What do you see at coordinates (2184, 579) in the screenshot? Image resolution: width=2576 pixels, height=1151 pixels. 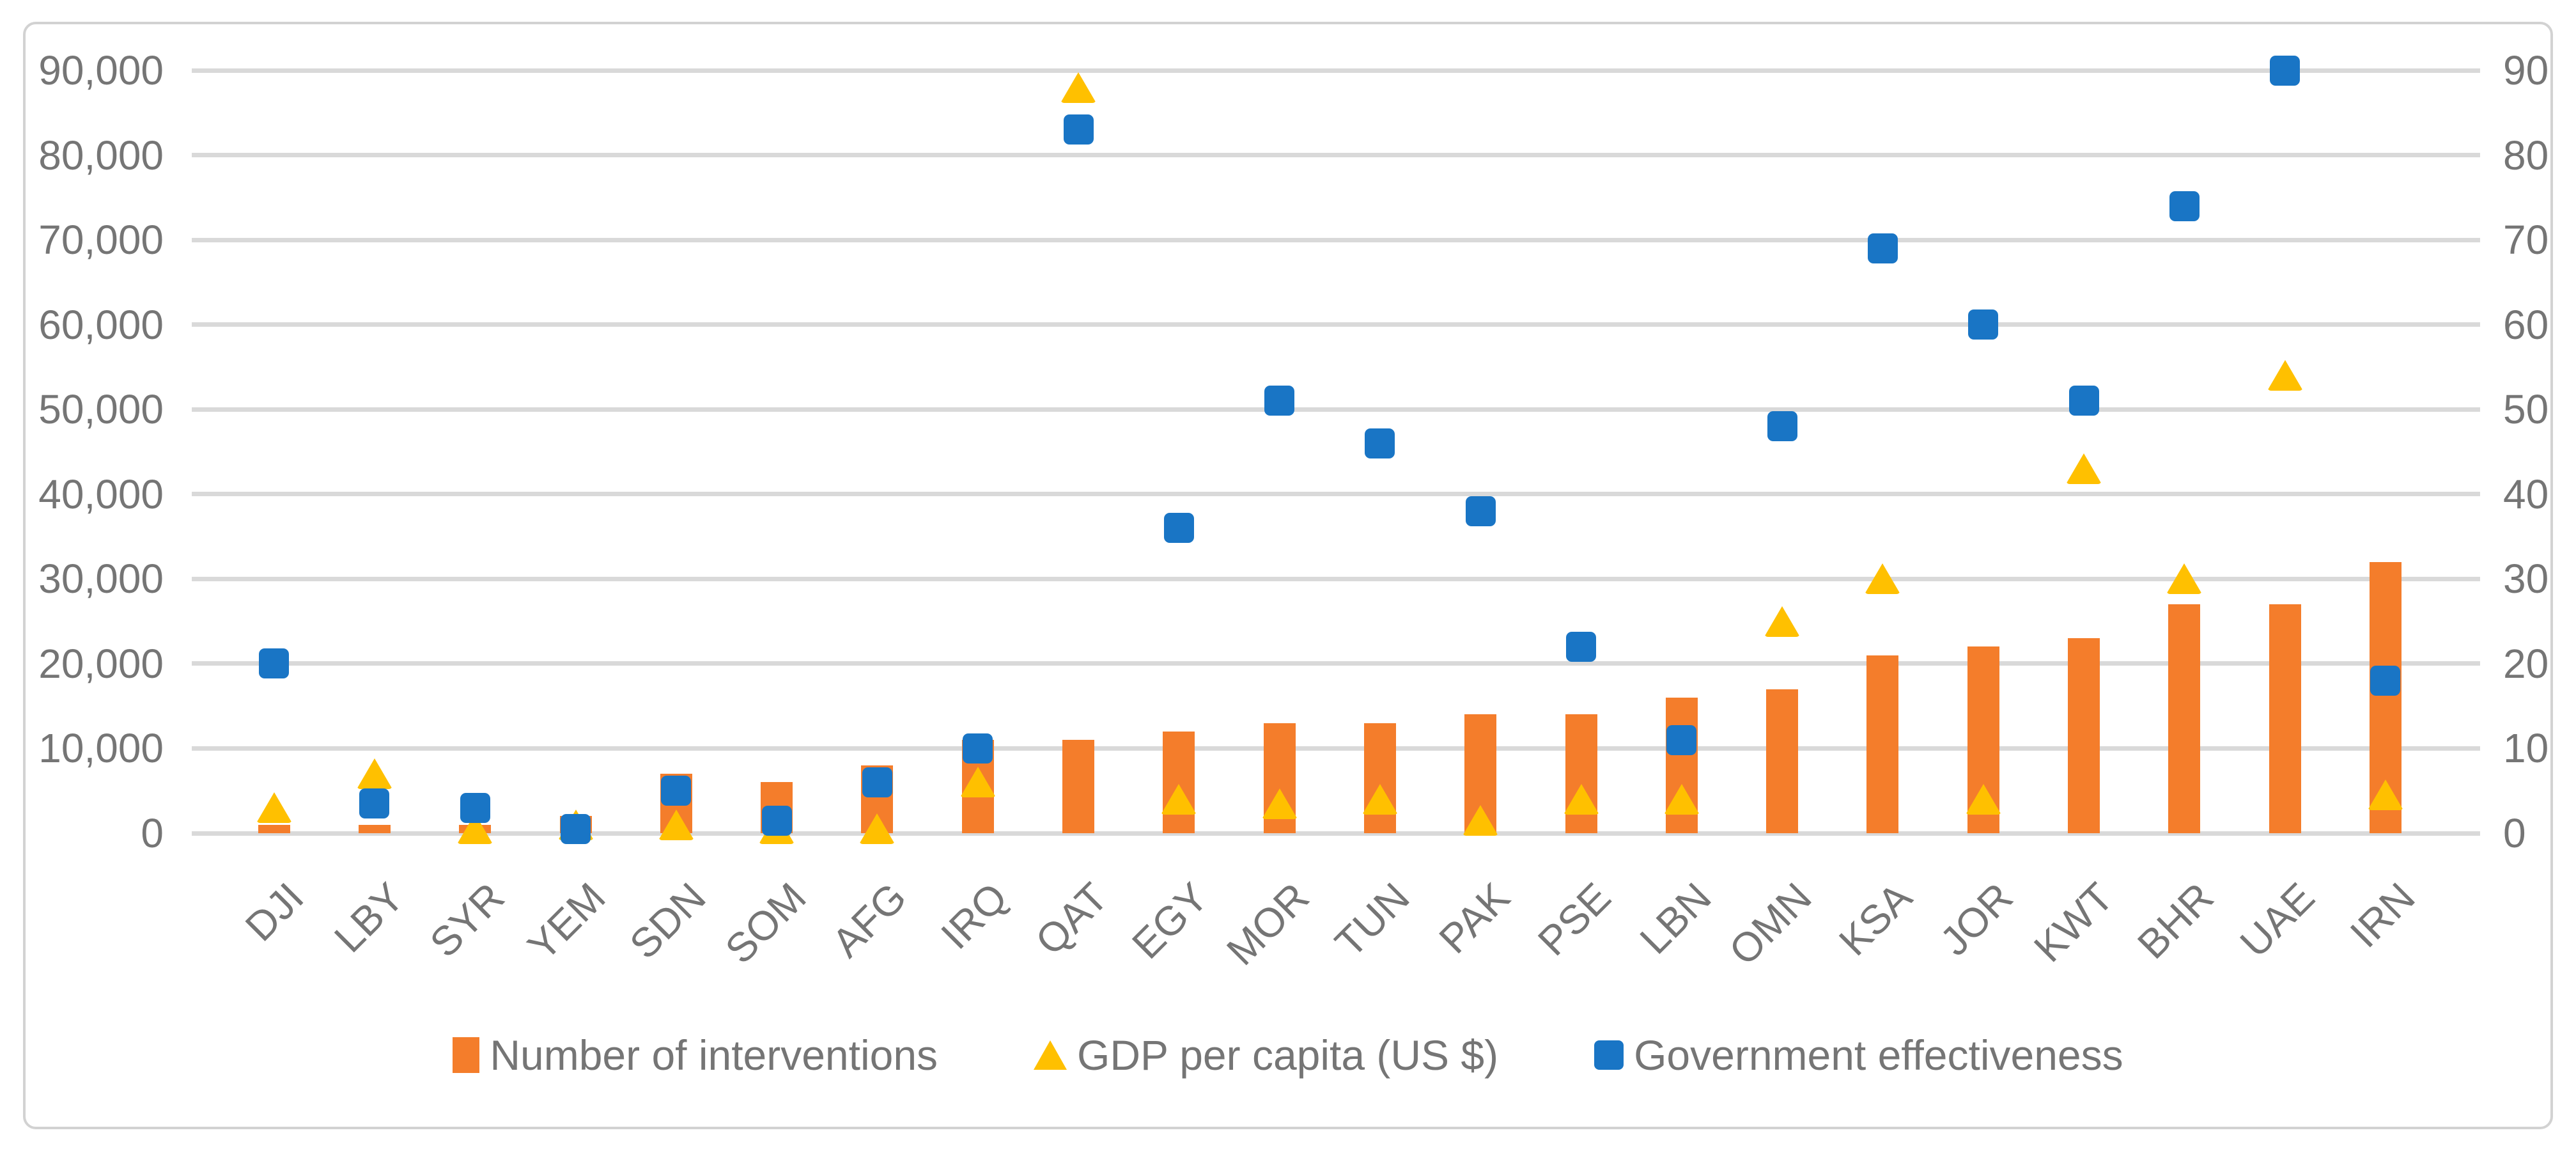 I see `gdp-marker-BHR` at bounding box center [2184, 579].